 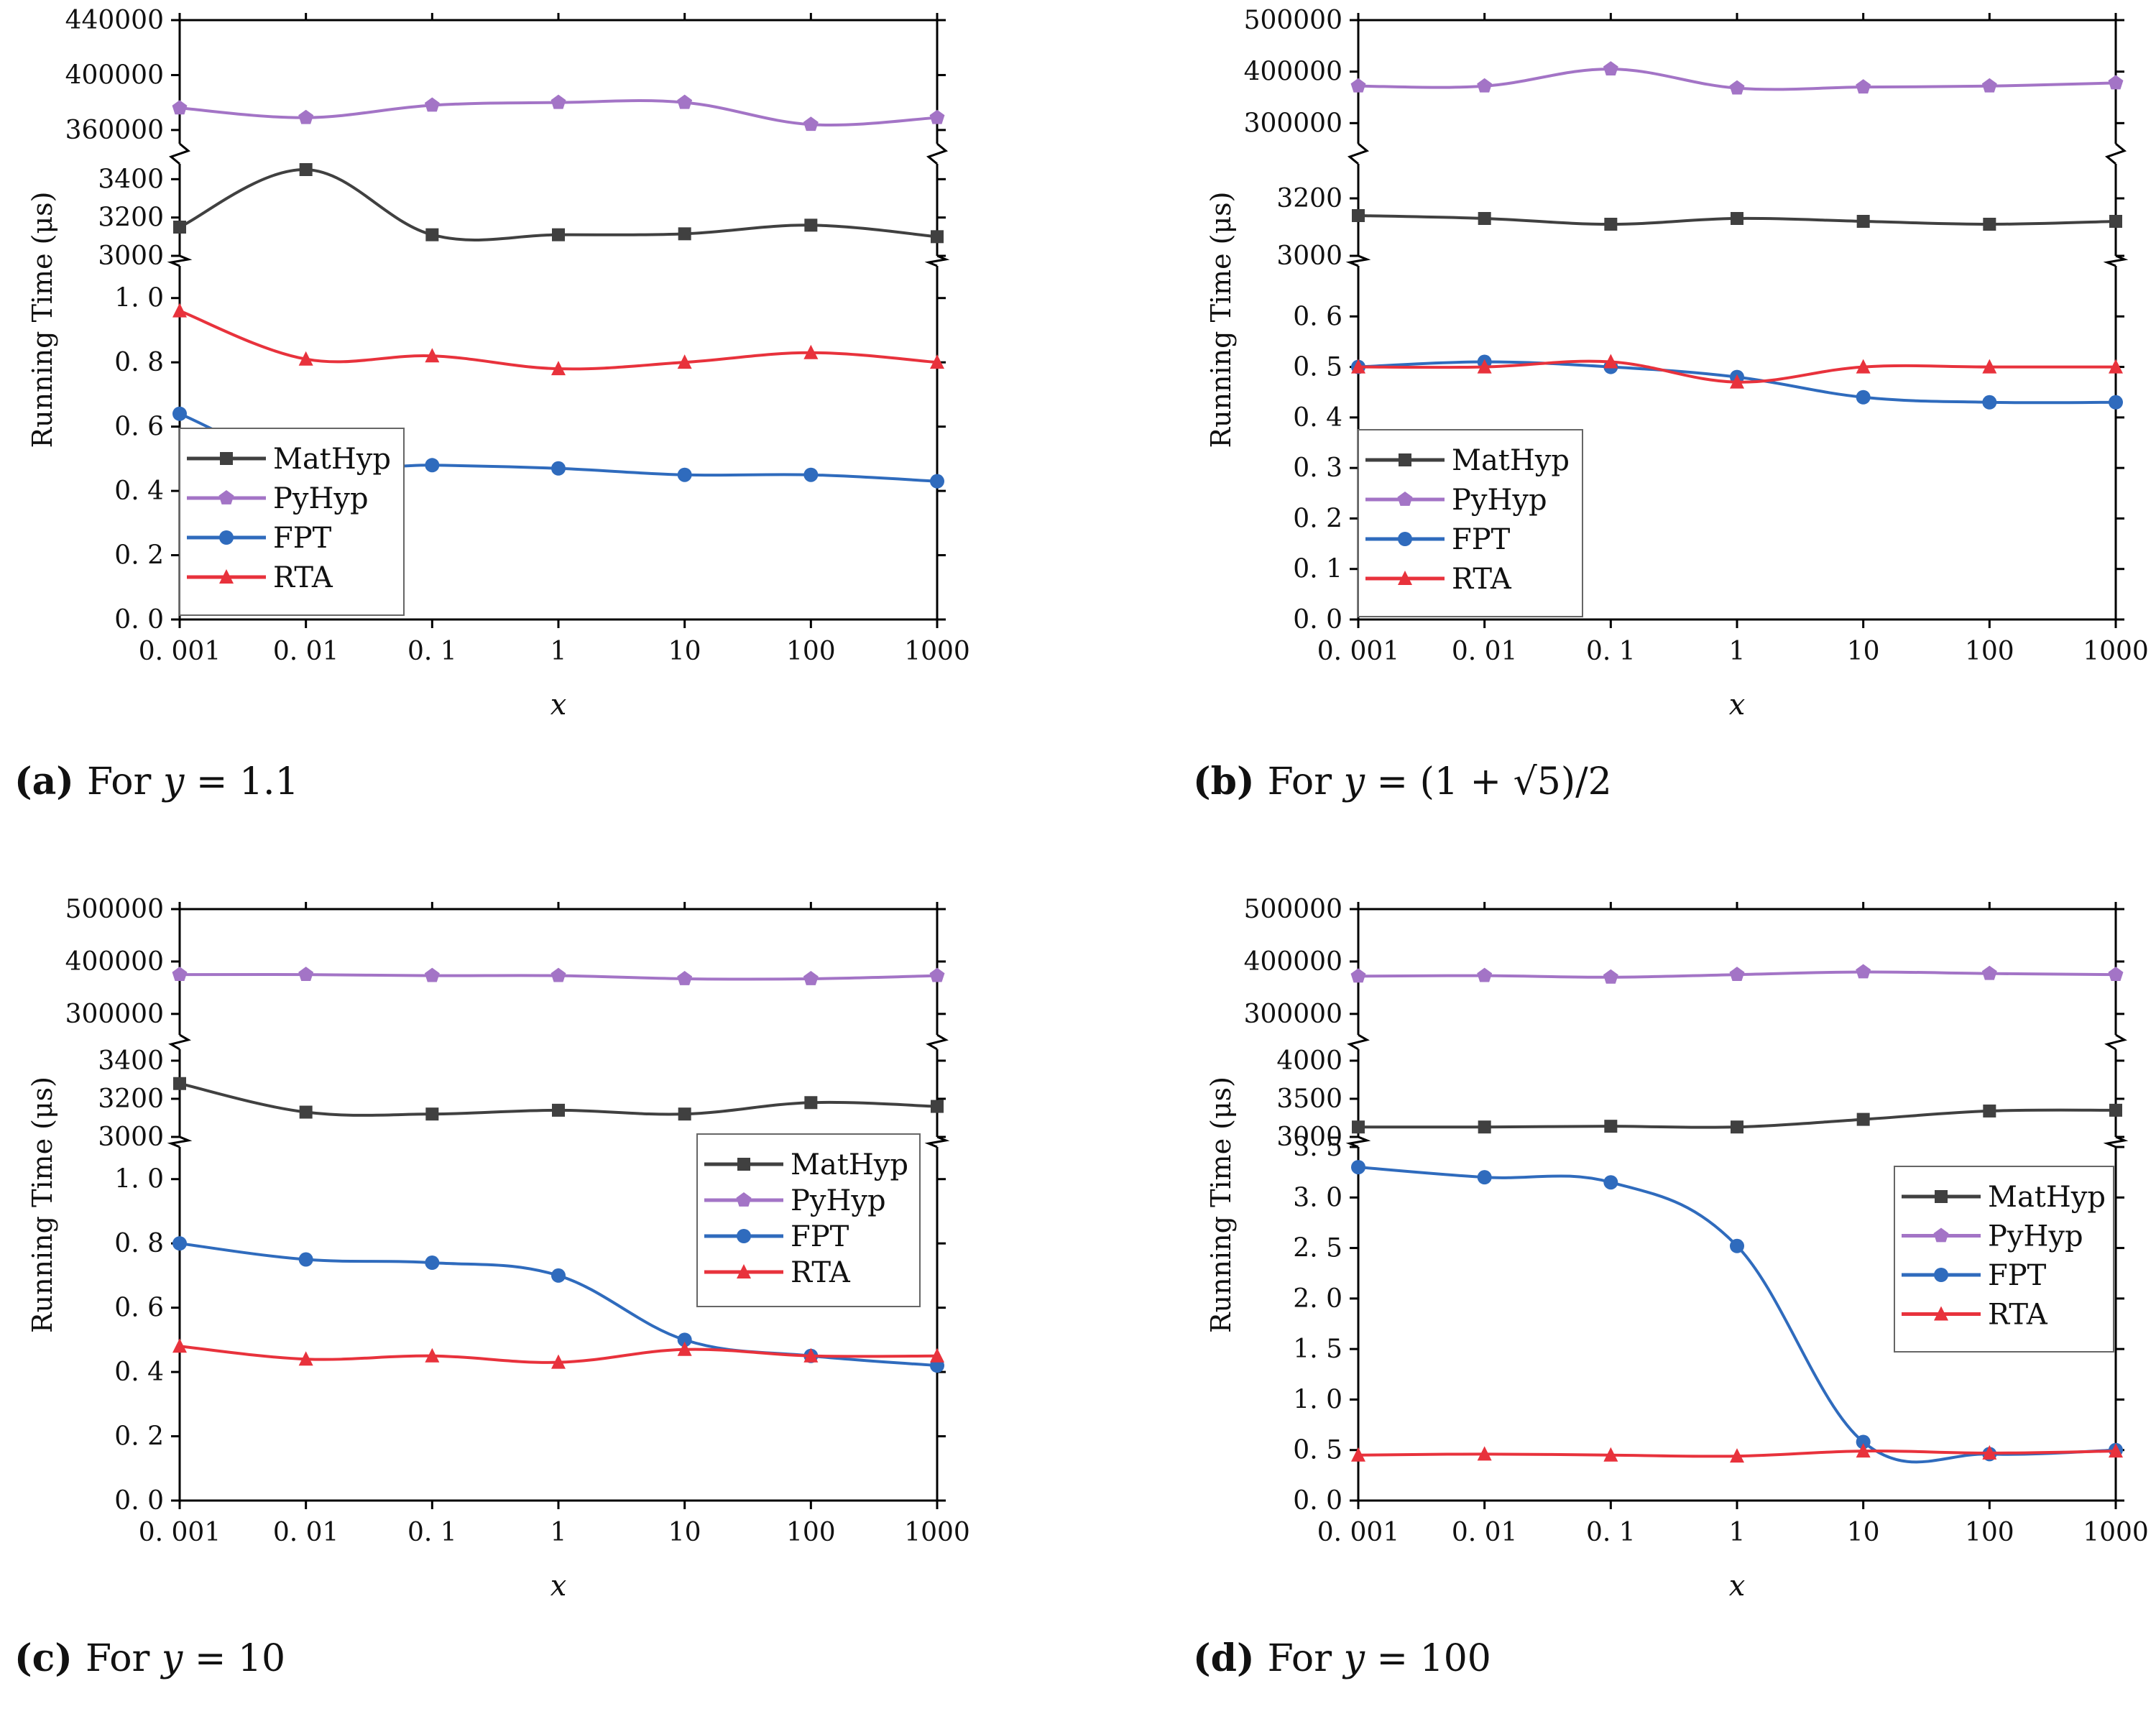 I want to click on y-axis-label: Running Time (μs), so click(x=1221, y=319).